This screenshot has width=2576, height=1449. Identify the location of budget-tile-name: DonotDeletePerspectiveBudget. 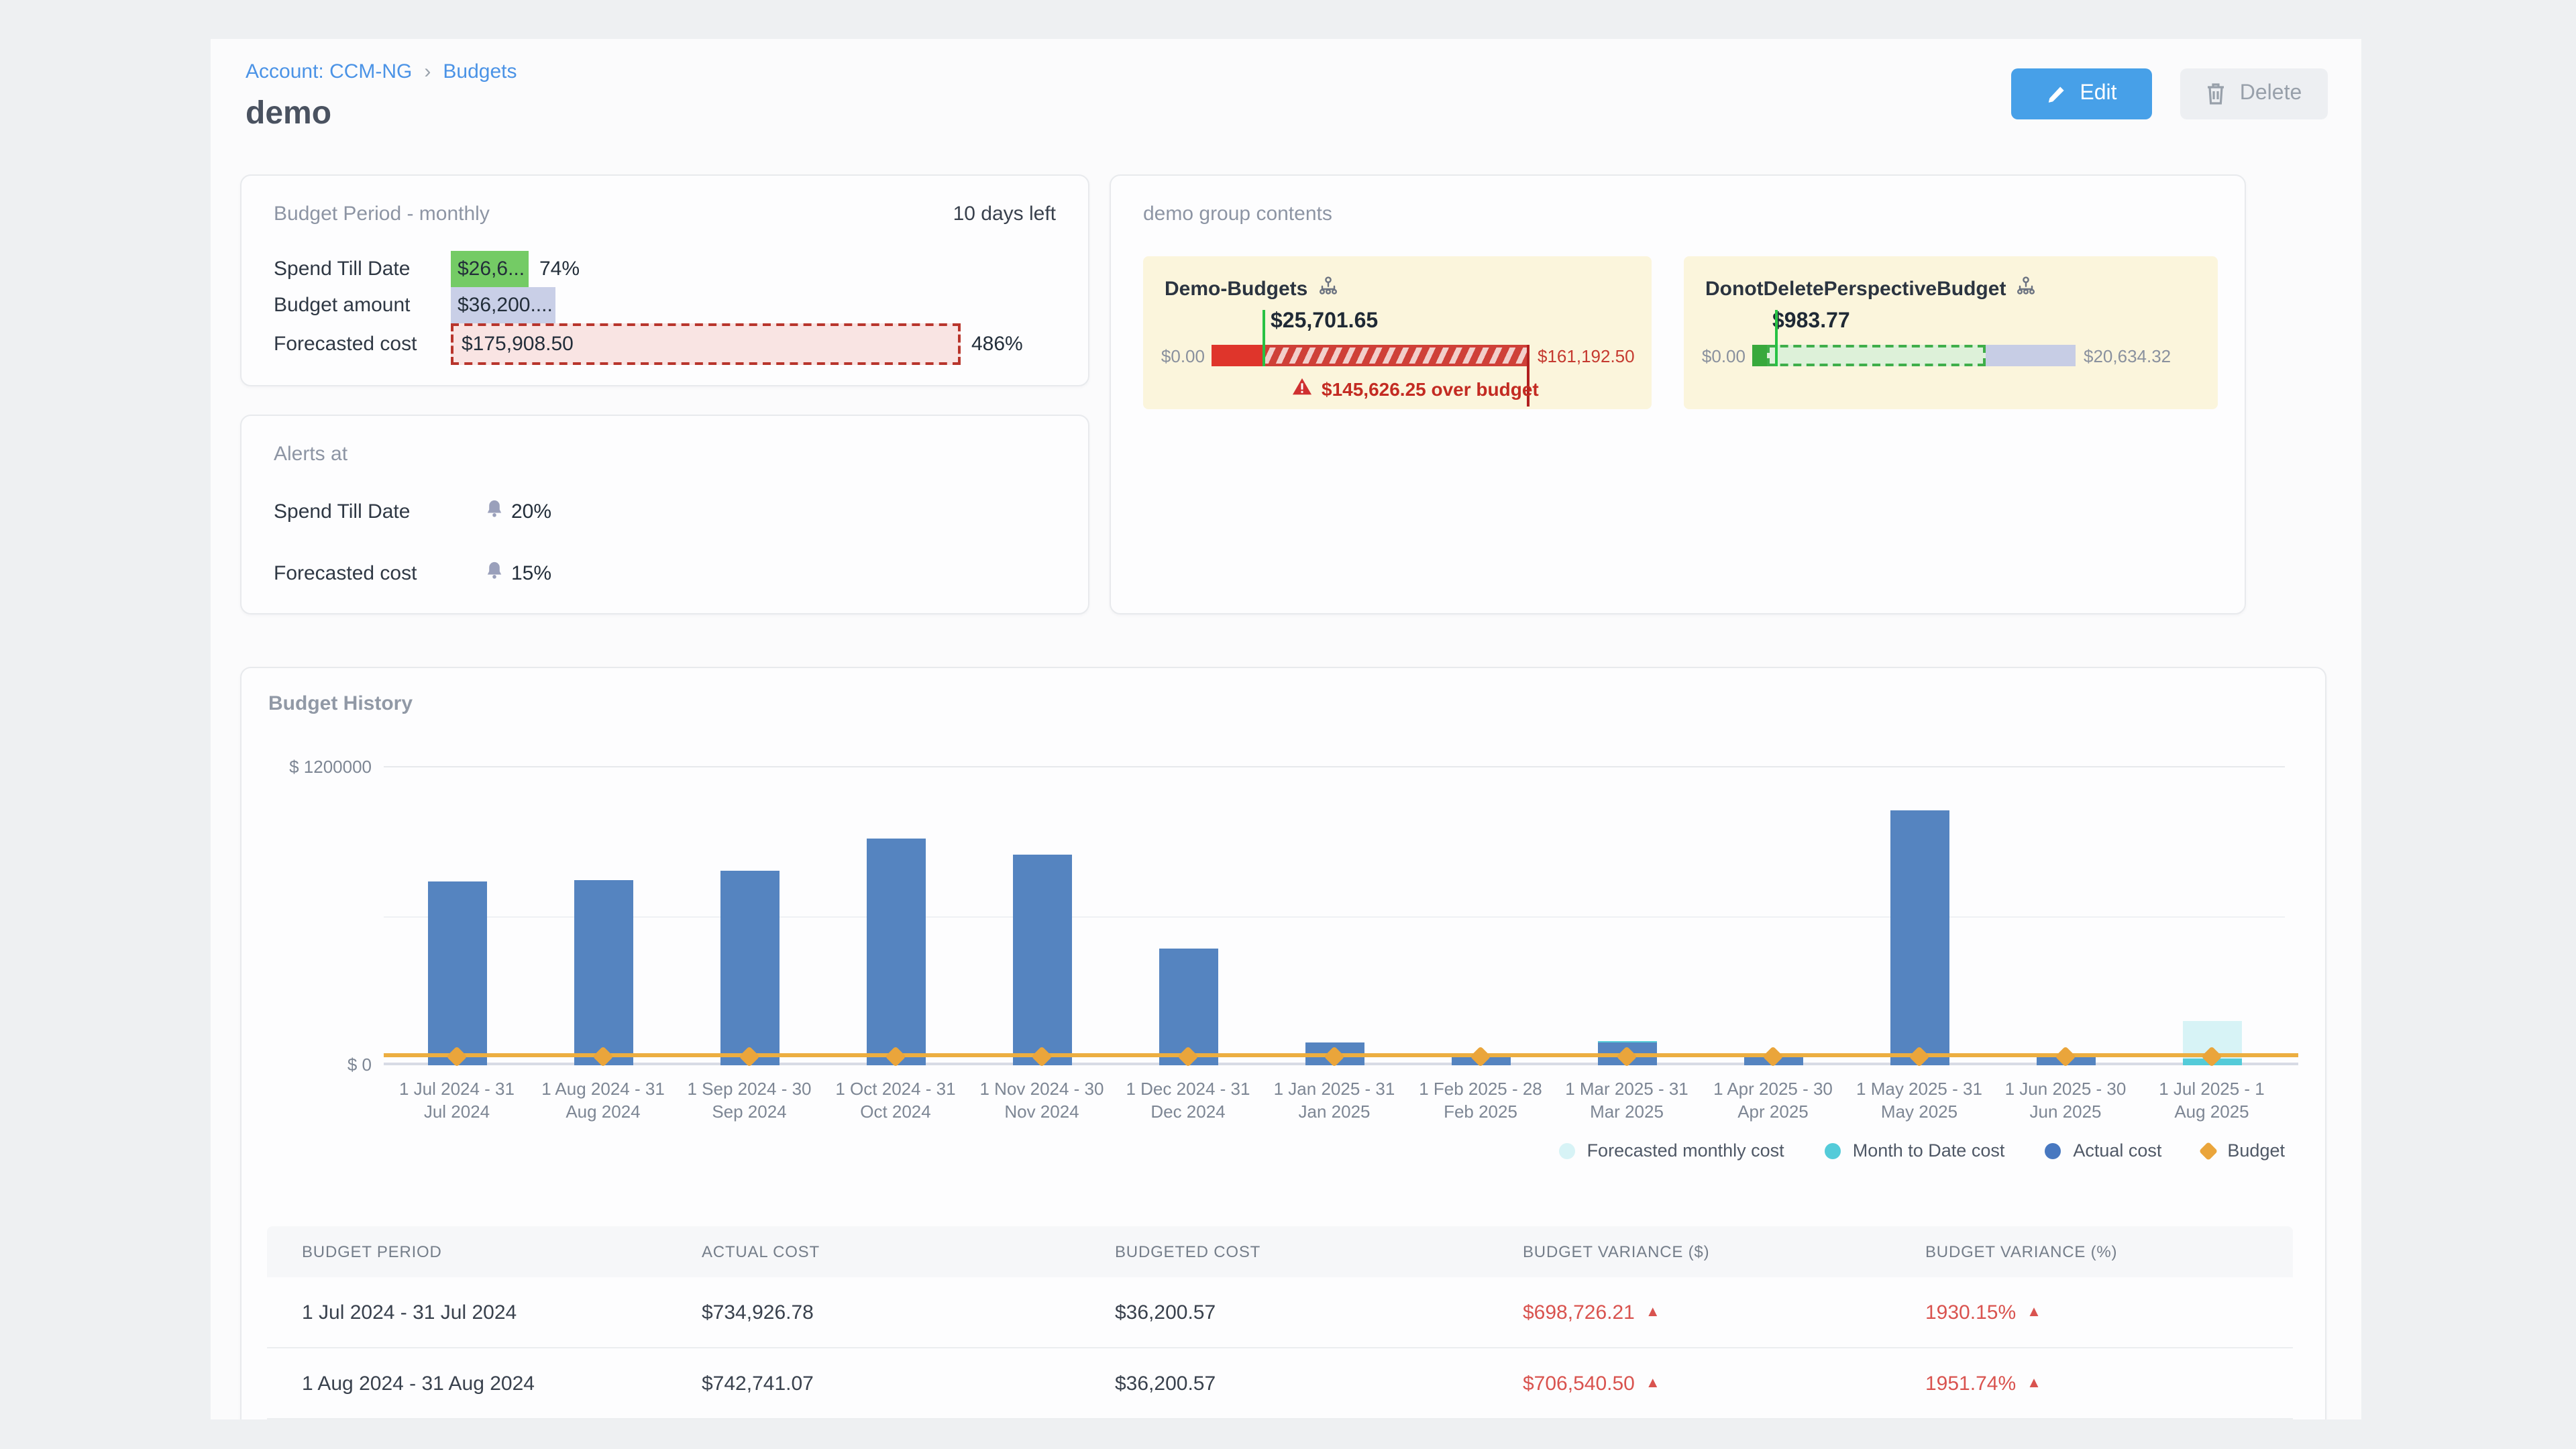
(1855, 288).